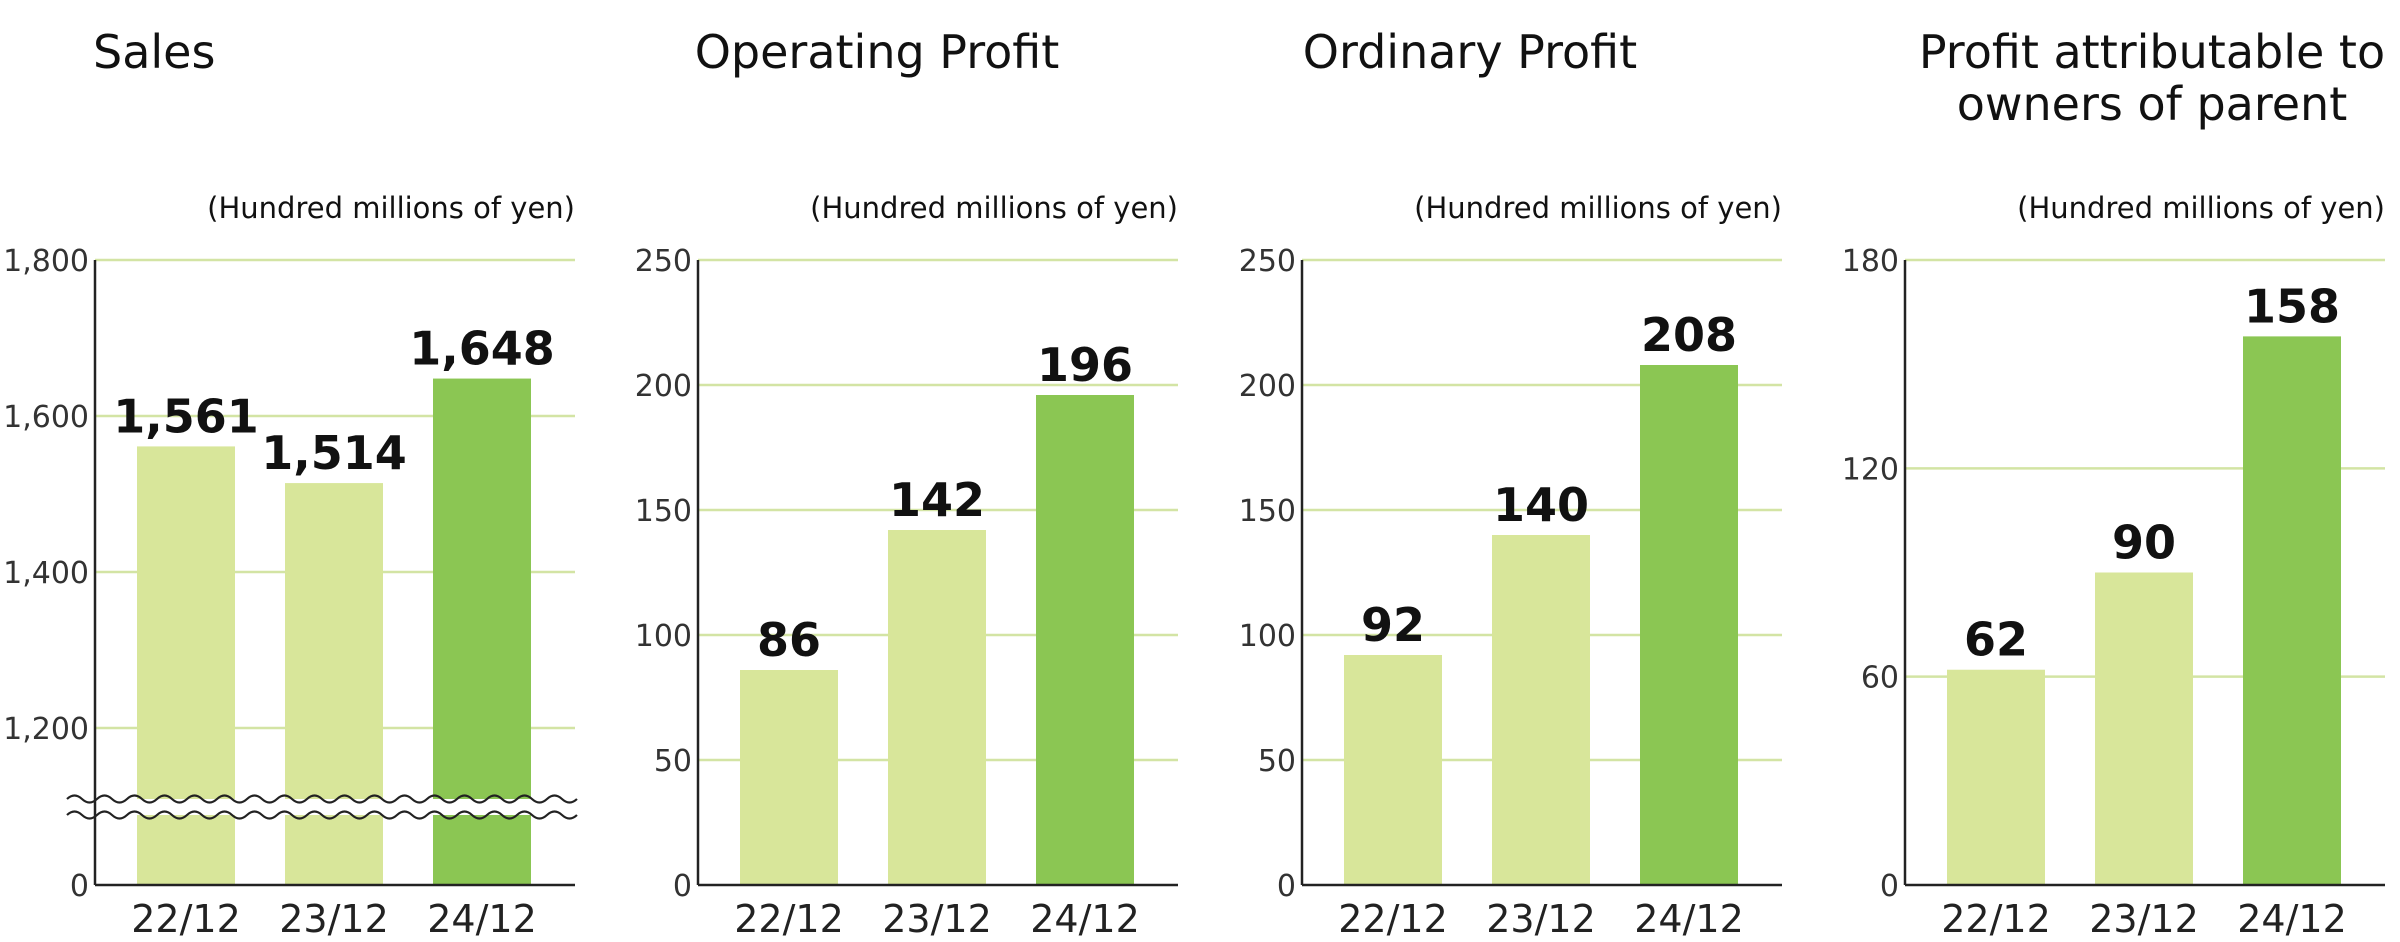  What do you see at coordinates (154, 52) in the screenshot?
I see `chart-title: Sales` at bounding box center [154, 52].